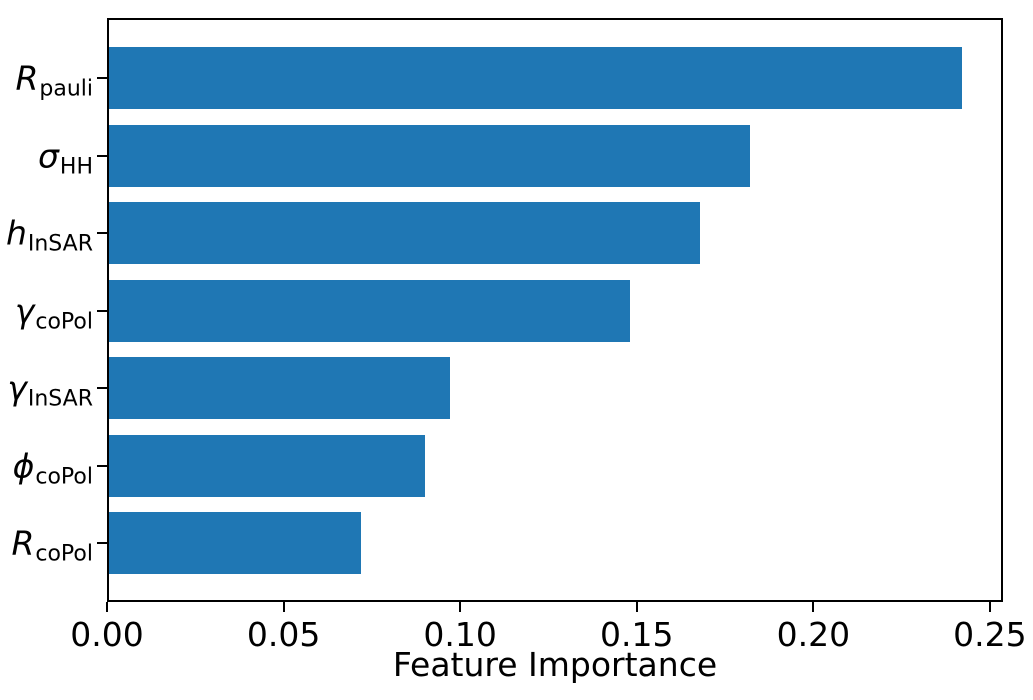  I want to click on y-tick-label-r-copol: RcoPol, so click(46, 544).